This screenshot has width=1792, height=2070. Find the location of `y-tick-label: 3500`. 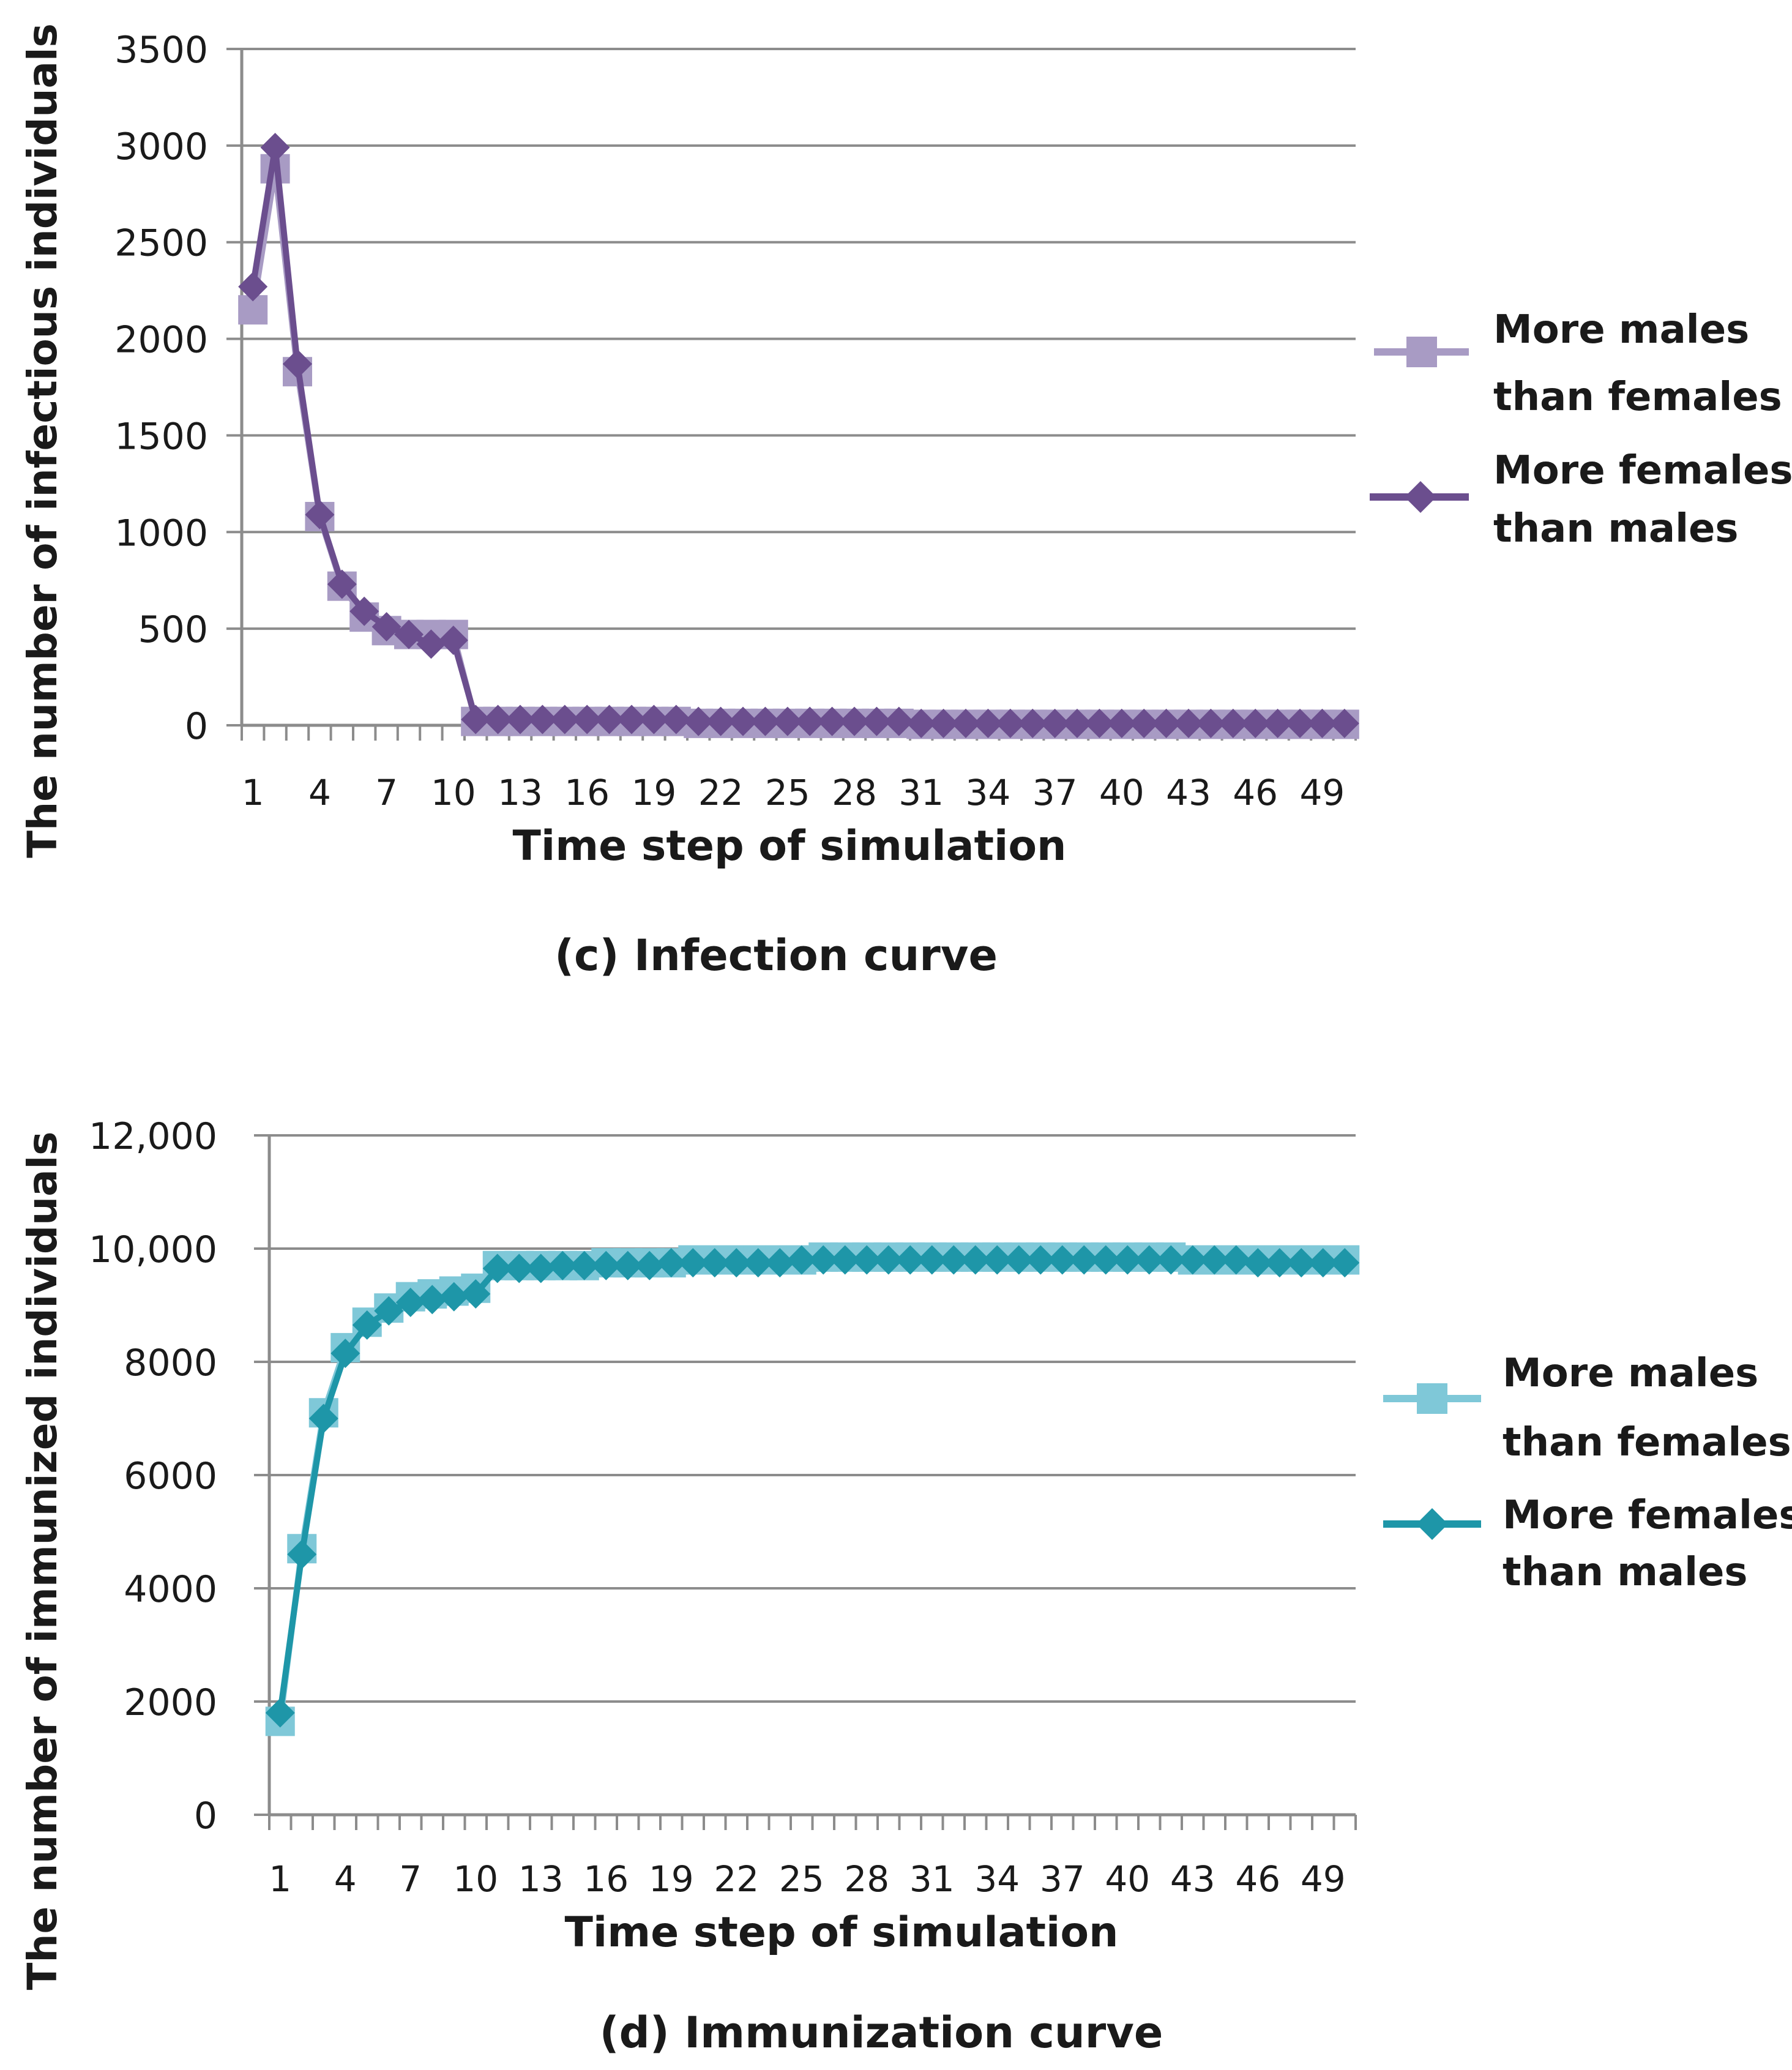

y-tick-label: 3500 is located at coordinates (161, 50).